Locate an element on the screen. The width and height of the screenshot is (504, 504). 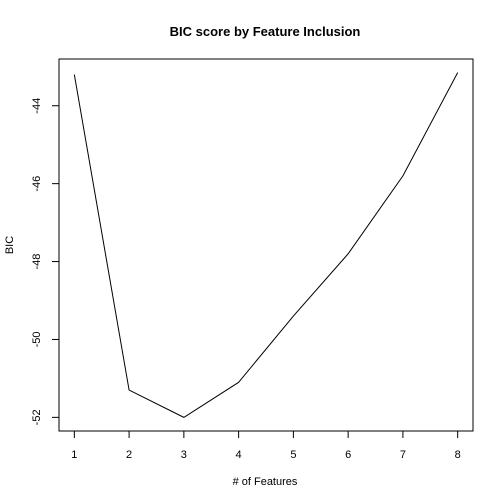
x-axis: 1 2 3 4 5 6 7 8 is located at coordinates (265, 446).